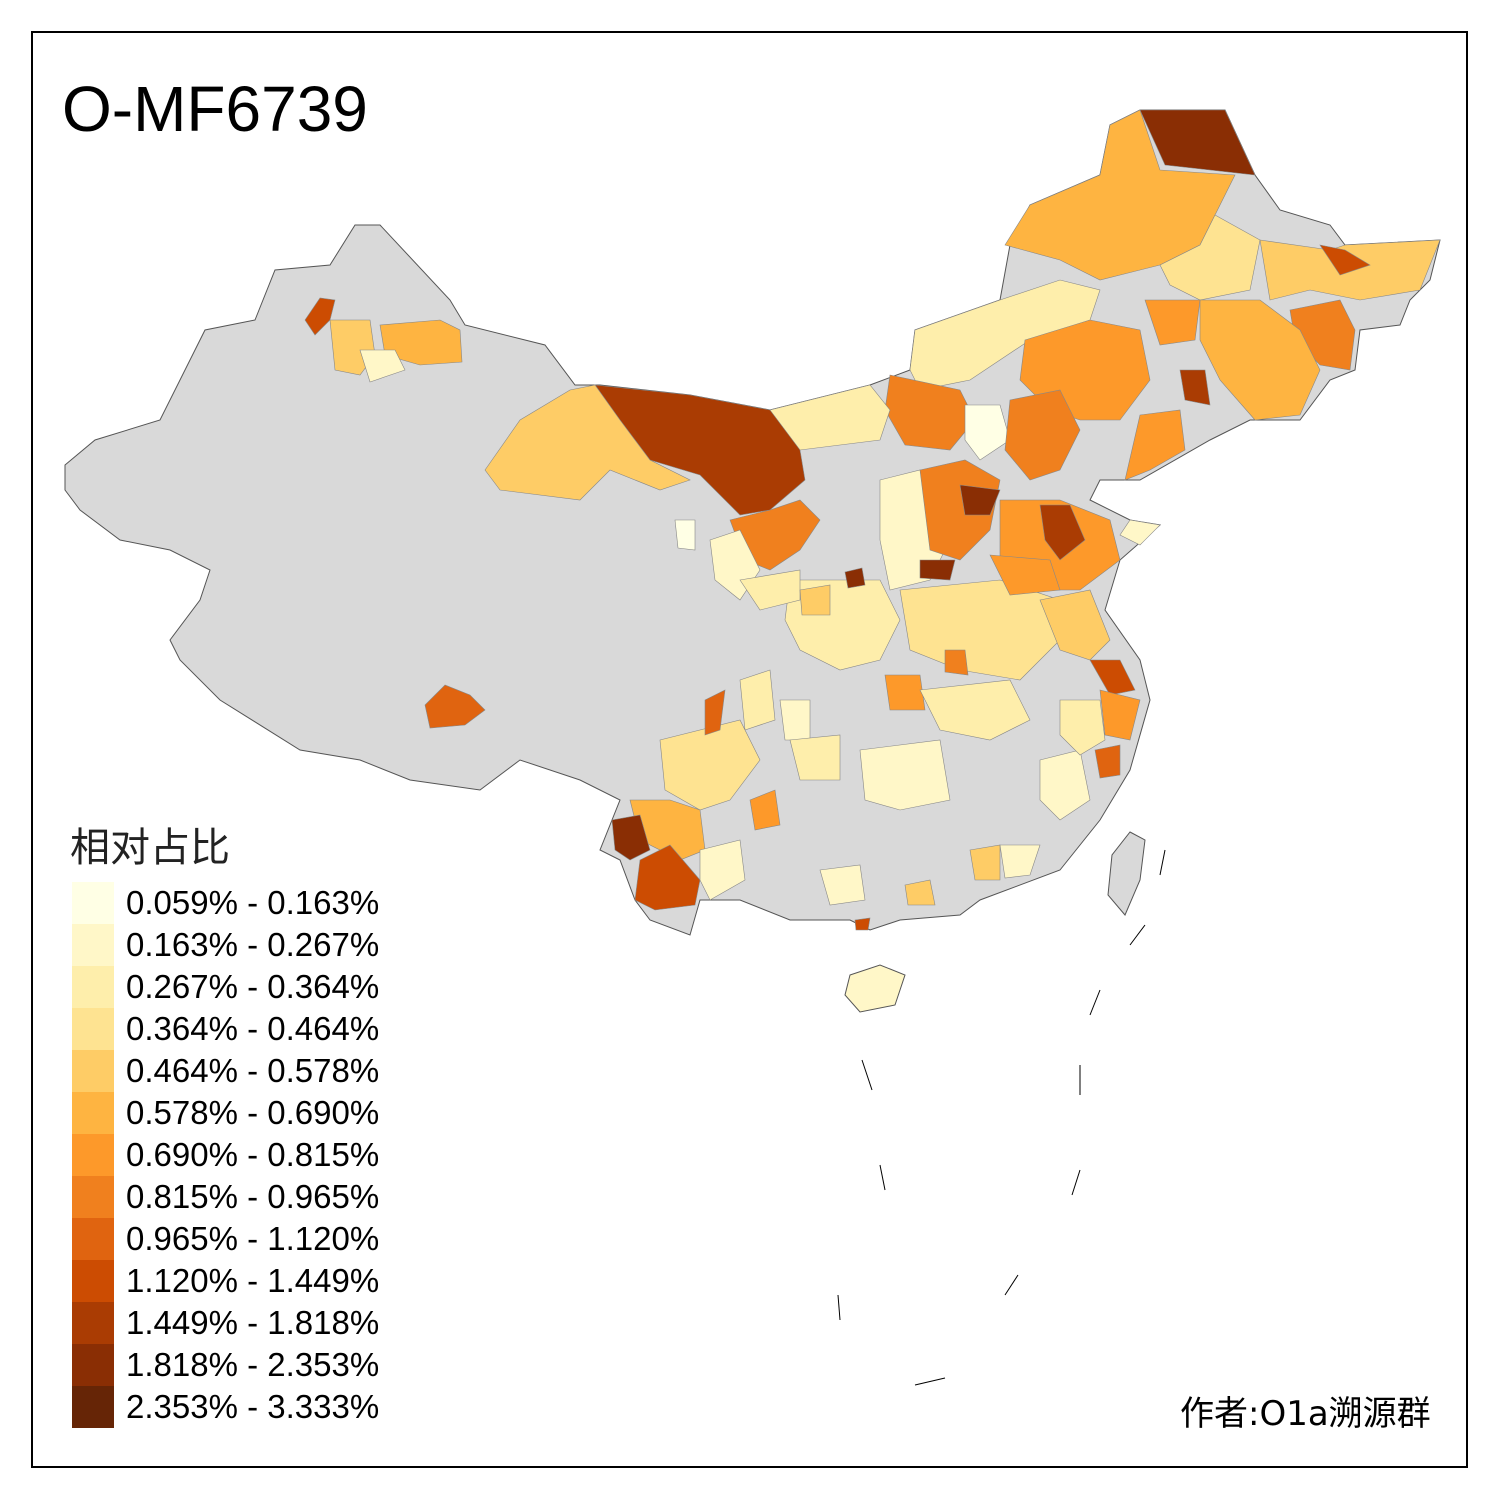 This screenshot has width=1500, height=1500. I want to click on map-title: O-MF6739, so click(215, 109).